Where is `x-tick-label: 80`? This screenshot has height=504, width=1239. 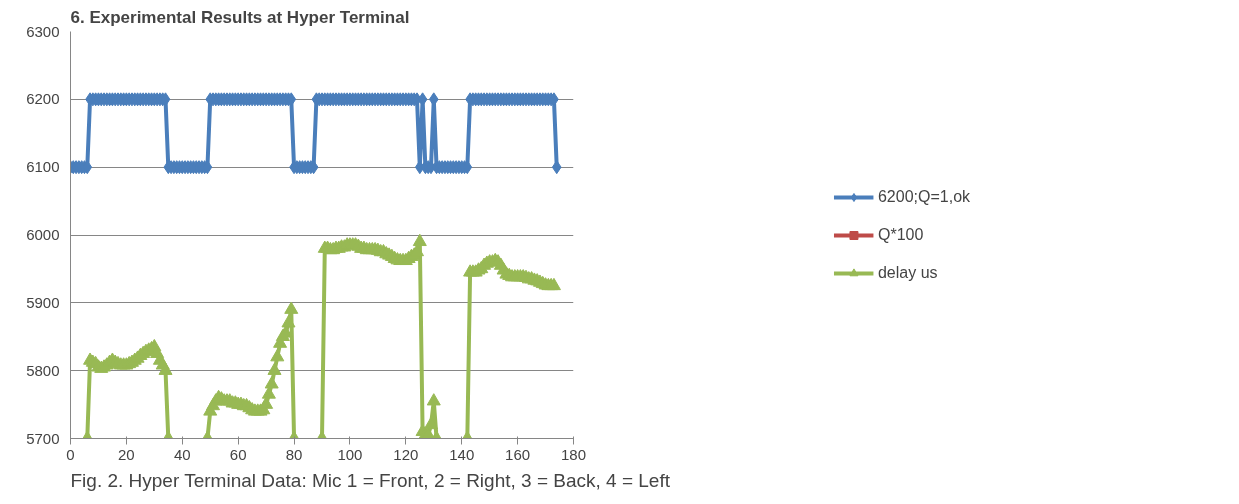 x-tick-label: 80 is located at coordinates (294, 454).